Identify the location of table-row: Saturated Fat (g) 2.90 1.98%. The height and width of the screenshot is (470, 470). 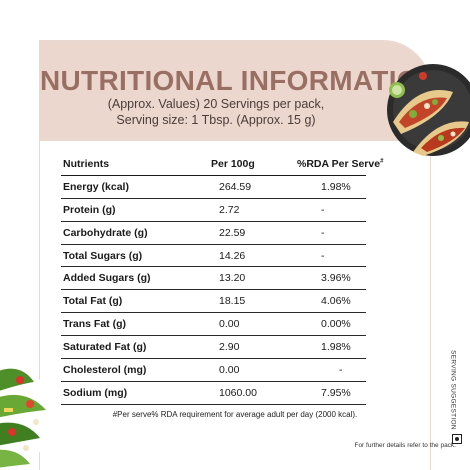
(213, 348).